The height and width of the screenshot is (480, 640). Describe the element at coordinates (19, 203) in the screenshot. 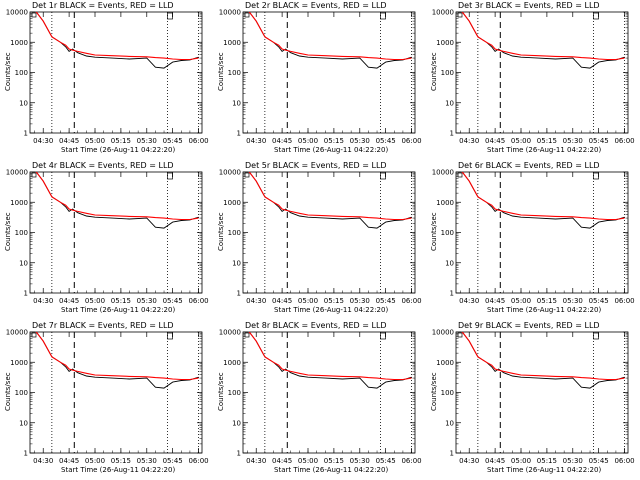

I see `y-tick-label: 1000` at that location.